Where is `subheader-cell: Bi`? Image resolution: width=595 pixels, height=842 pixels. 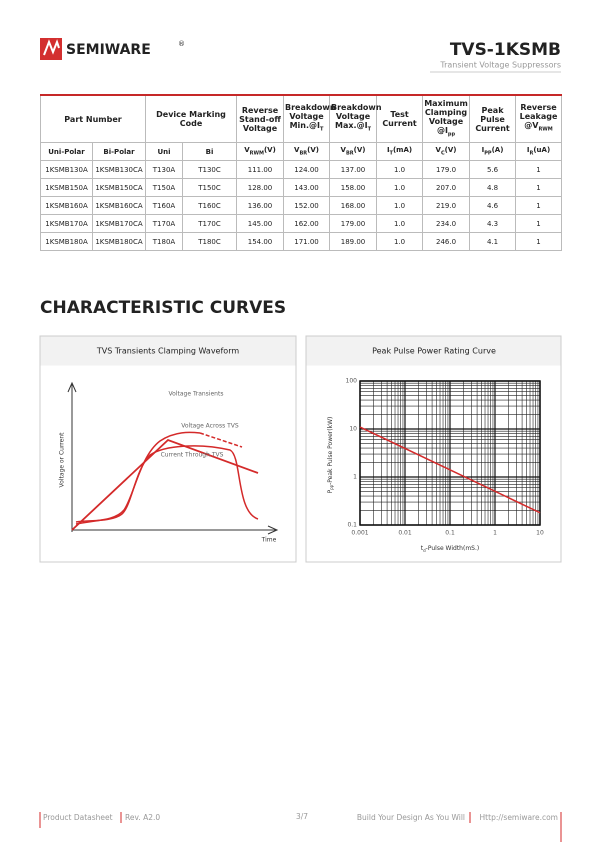
subheader-cell: Bi is located at coordinates (209, 151).